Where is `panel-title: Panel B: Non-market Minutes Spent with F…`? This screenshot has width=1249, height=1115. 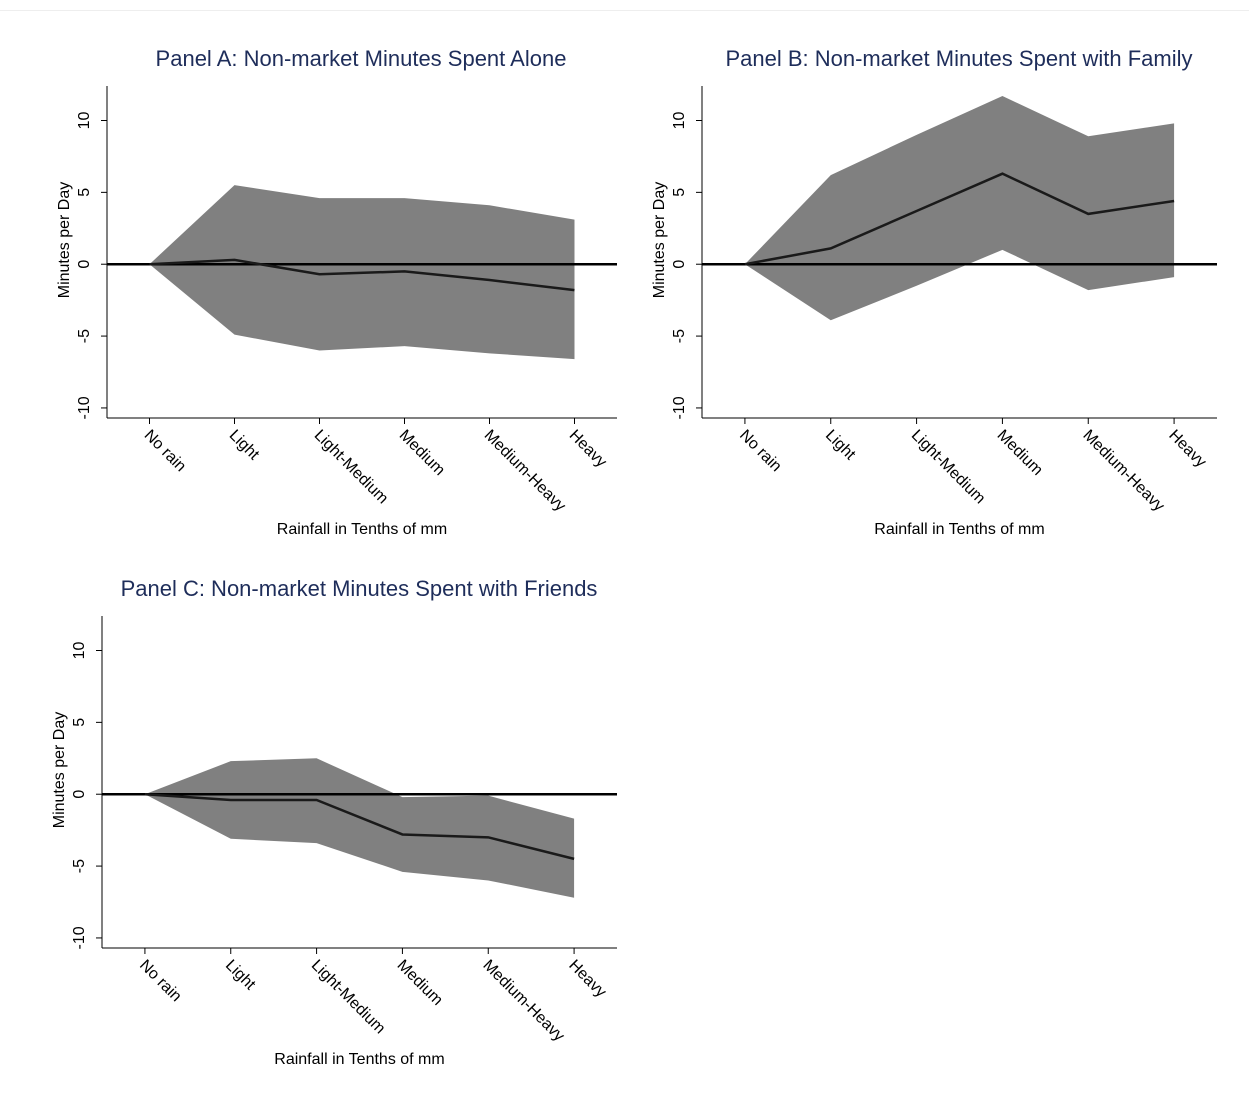
panel-title: Panel B: Non-market Minutes Spent with F… is located at coordinates (958, 58).